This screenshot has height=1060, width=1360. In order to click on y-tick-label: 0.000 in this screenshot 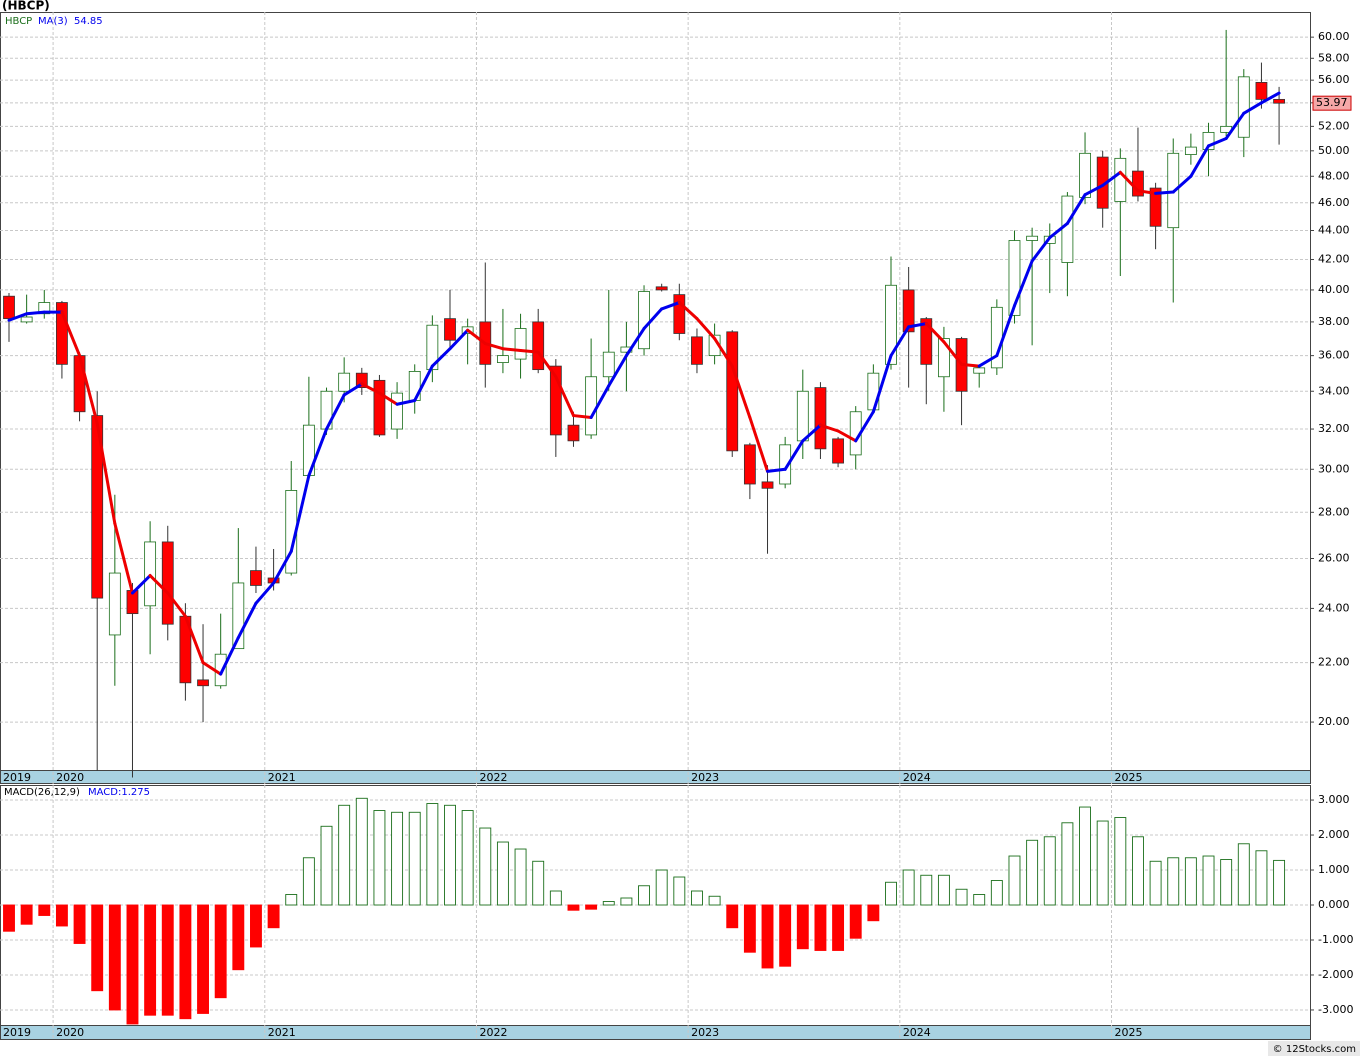, I will do `click(1334, 904)`.